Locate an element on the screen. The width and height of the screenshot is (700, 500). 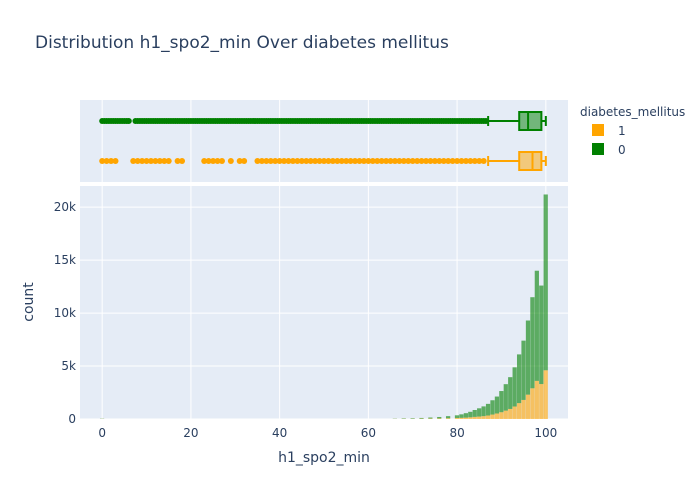
y-tick-label: 5k is located at coordinates (68, 366).